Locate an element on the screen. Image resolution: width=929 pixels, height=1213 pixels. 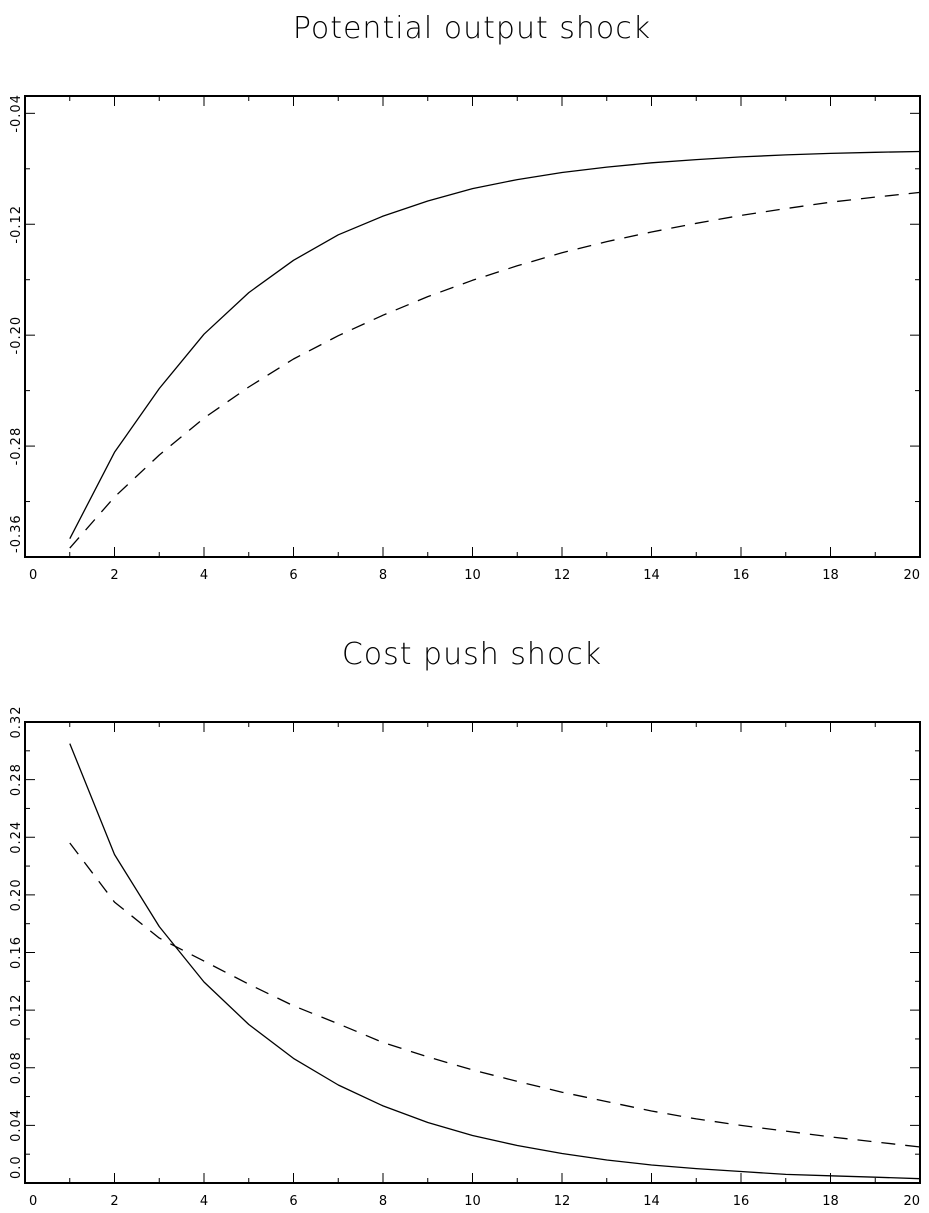
y-tick-label: 0.32 is located at coordinates (16, 722).